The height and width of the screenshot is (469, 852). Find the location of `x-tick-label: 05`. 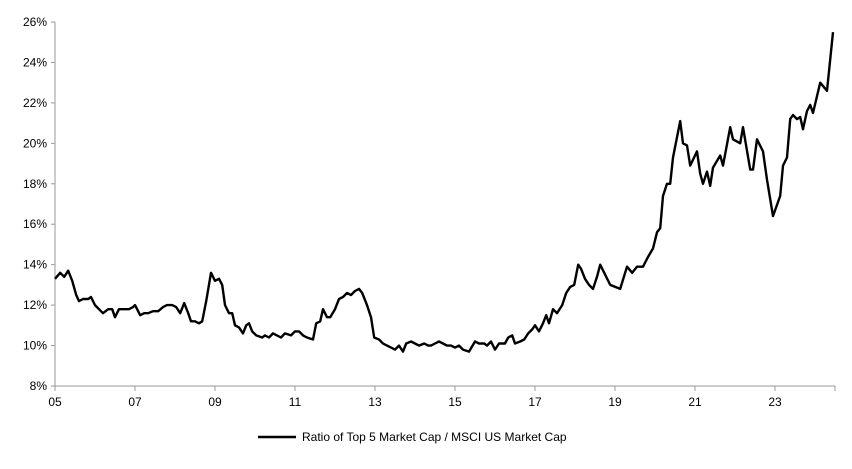

x-tick-label: 05 is located at coordinates (55, 402).